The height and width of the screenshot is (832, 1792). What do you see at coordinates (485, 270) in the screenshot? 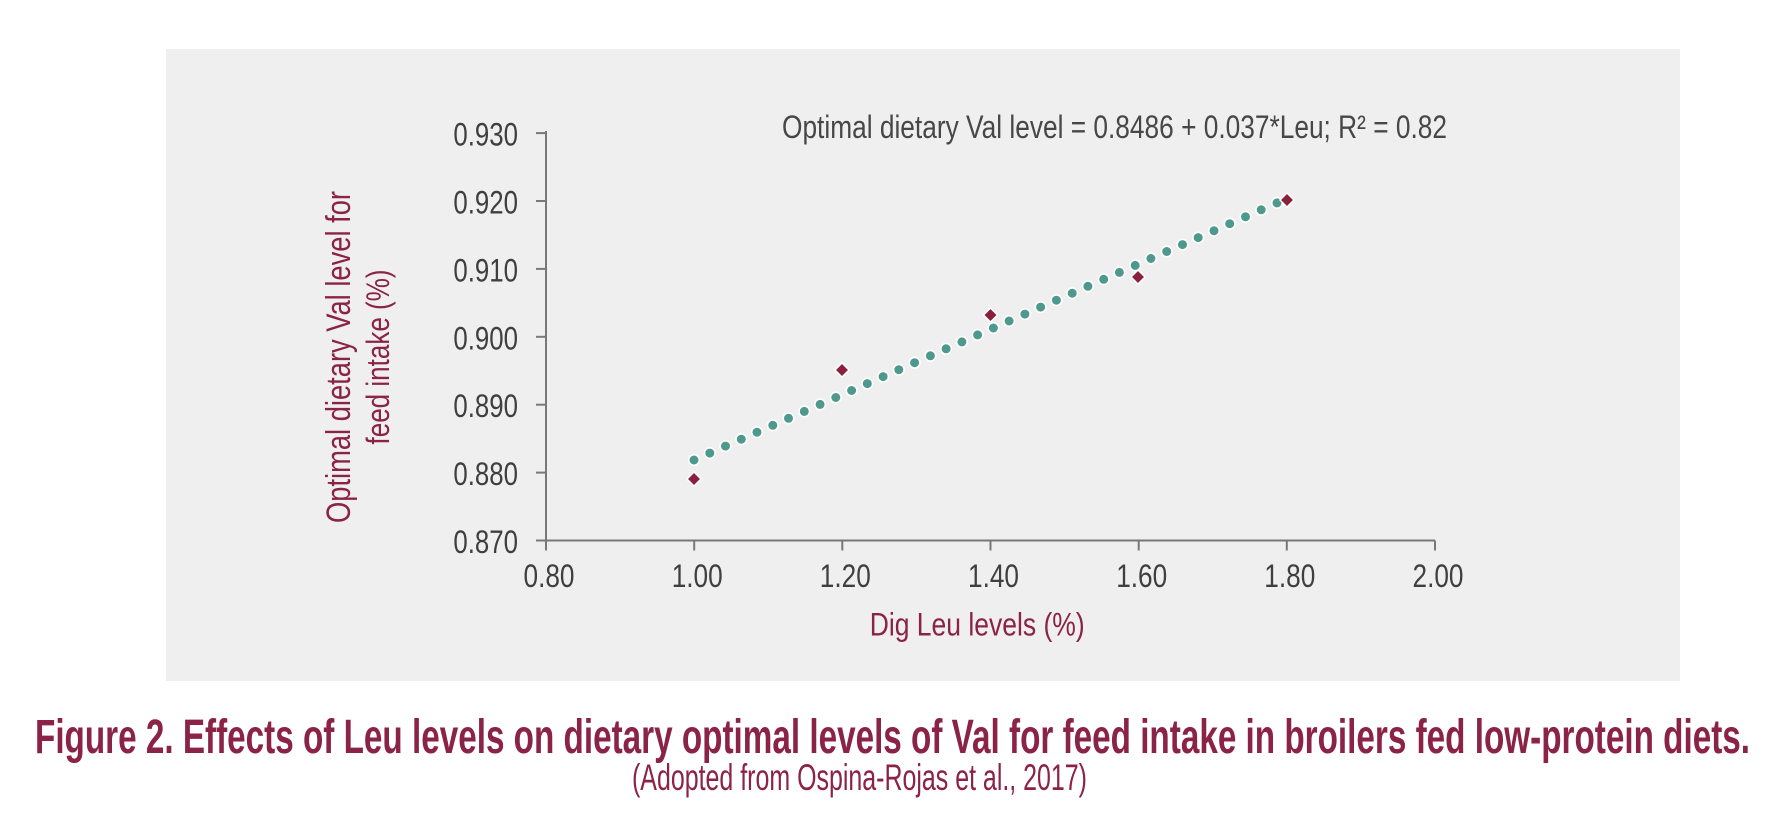
I see `svg-text: 0.910` at bounding box center [485, 270].